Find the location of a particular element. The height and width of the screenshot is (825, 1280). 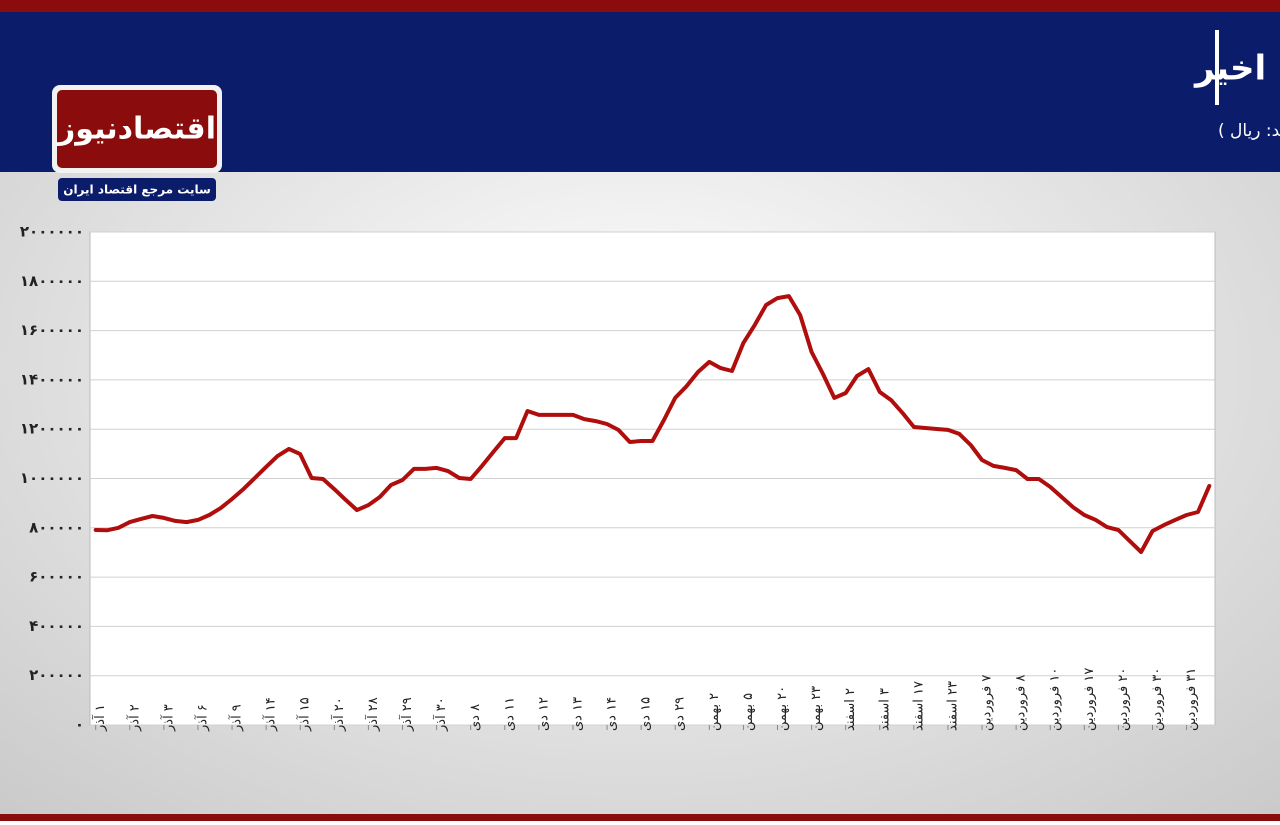

x-tick-label: ۸ فروردین is located at coordinates (1021, 703).